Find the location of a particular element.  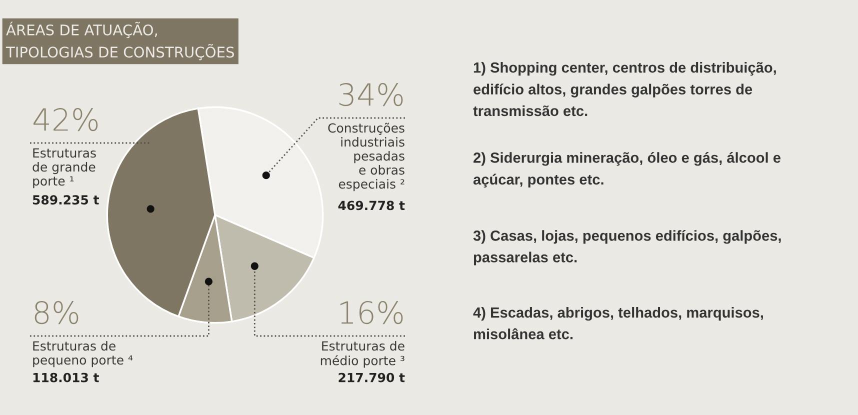

slice-label: Estruturas de médio porte ³ is located at coordinates (362, 354).